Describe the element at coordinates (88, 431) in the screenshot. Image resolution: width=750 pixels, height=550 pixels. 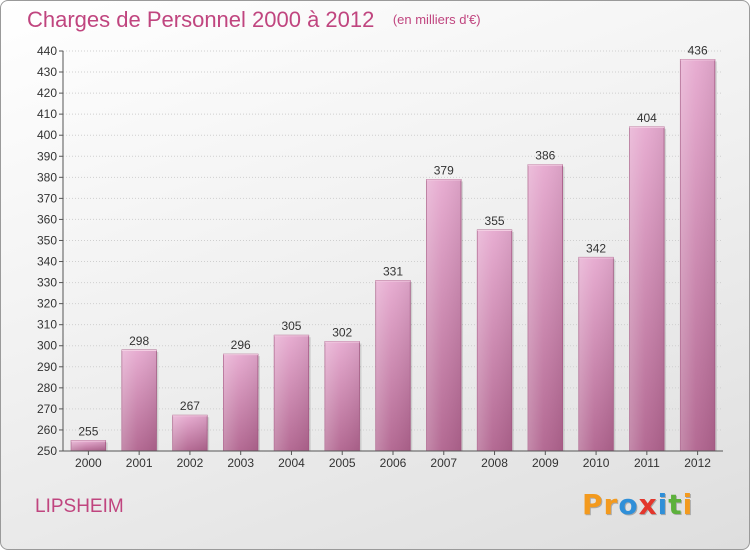
I see `data-label-2000: 255` at that location.